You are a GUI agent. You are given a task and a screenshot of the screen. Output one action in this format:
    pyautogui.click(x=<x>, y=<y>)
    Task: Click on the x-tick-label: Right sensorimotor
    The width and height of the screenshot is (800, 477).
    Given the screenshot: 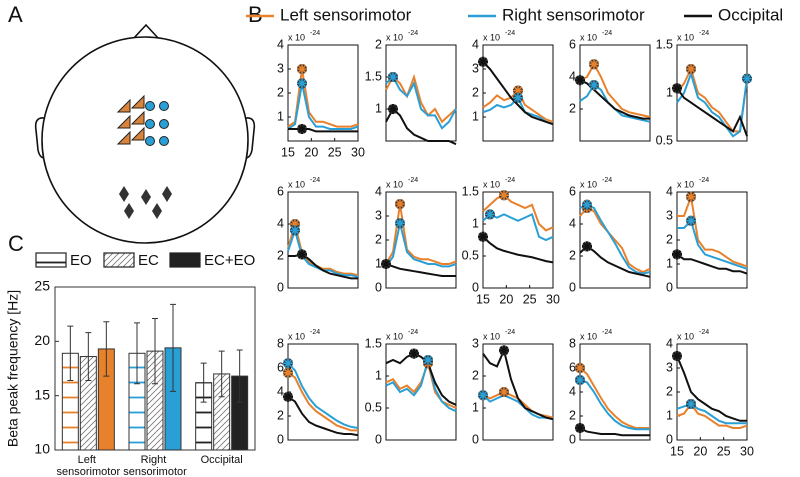 What is the action you would take?
    pyautogui.click(x=155, y=465)
    